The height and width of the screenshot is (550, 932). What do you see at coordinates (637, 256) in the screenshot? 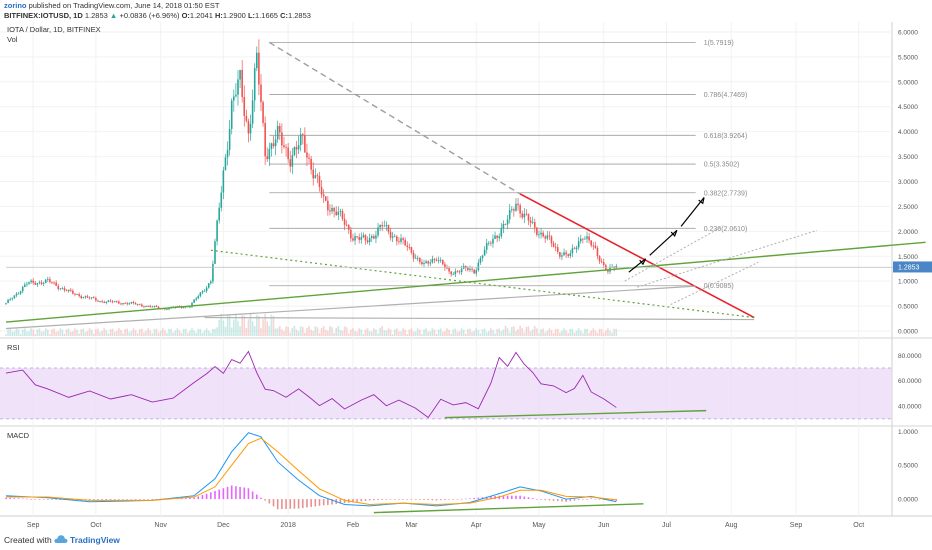
I see `red-downtrend-line` at bounding box center [637, 256].